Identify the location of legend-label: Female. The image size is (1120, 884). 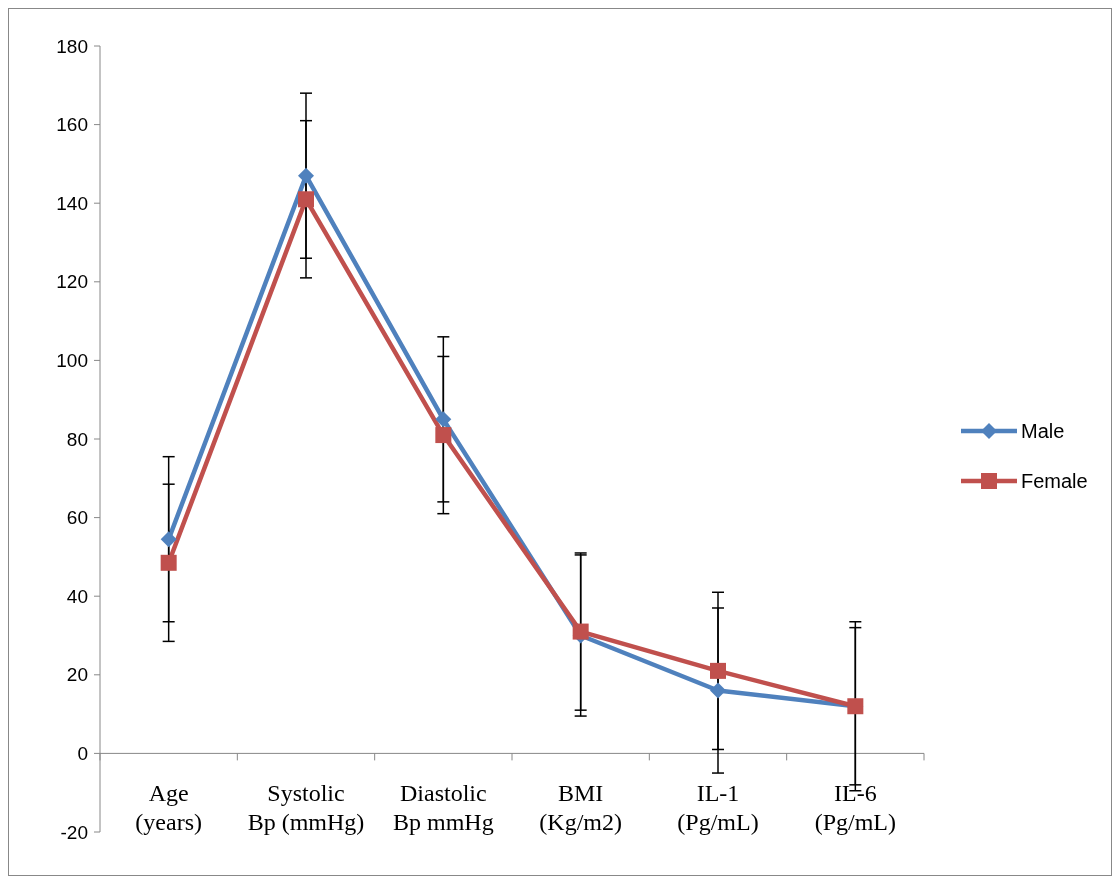
(1054, 481).